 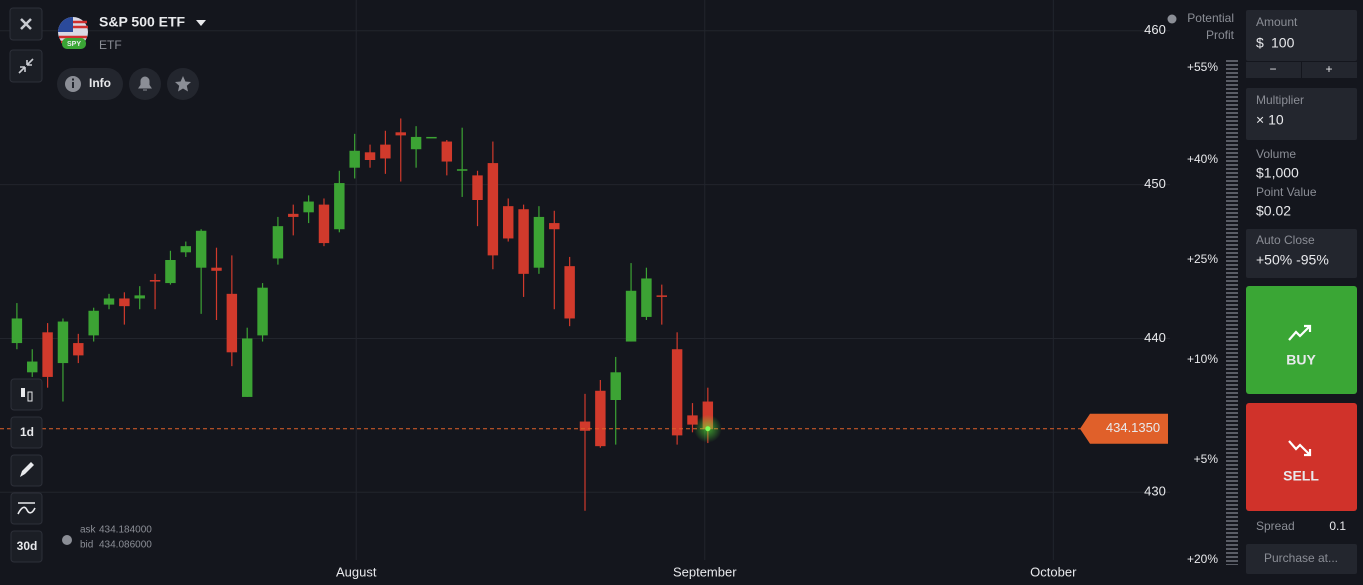 What do you see at coordinates (1301, 559) in the screenshot?
I see `purchase-button` at bounding box center [1301, 559].